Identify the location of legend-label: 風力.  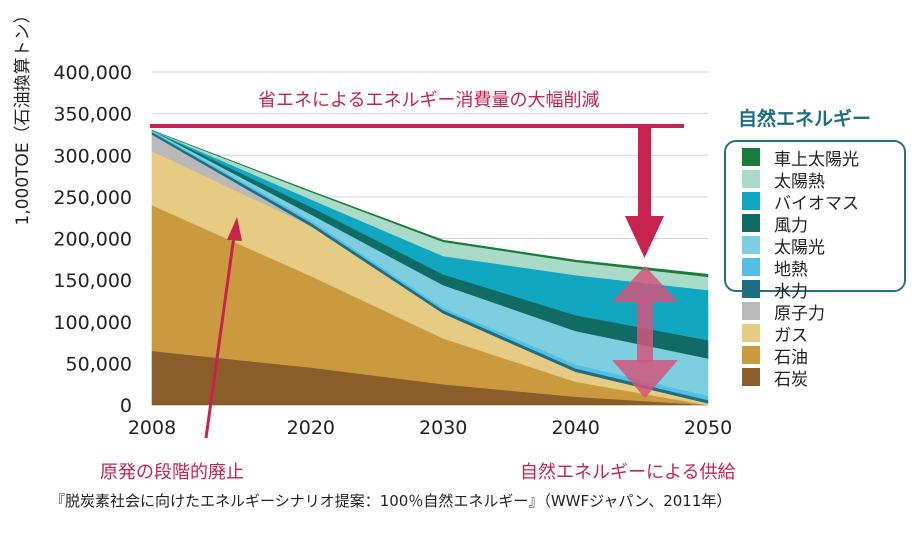
(791, 225).